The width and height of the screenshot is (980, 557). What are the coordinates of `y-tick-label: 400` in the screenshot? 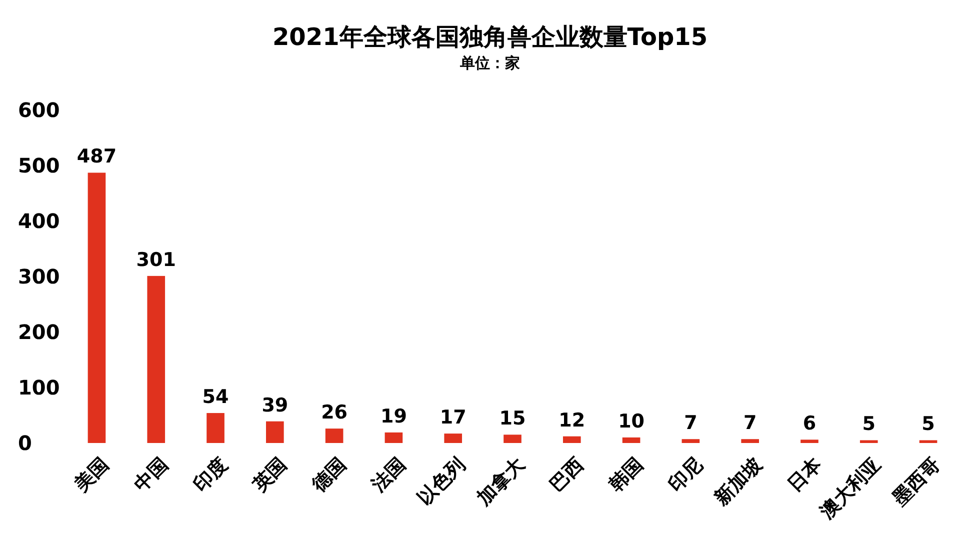 It's located at (39, 221).